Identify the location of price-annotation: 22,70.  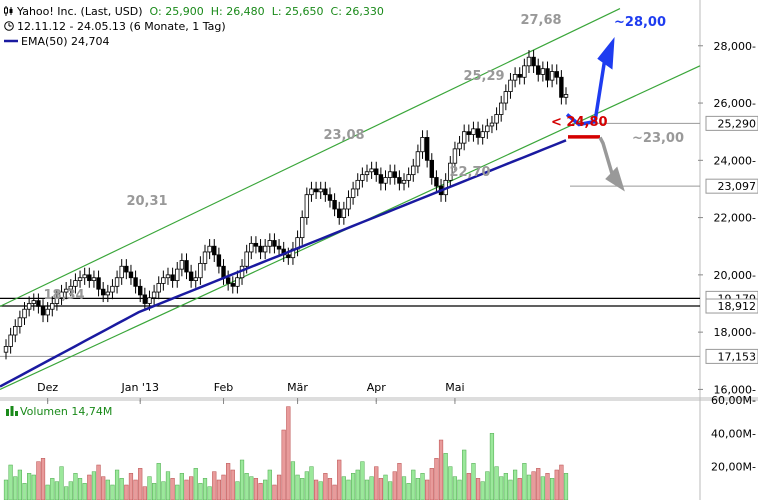
(469, 172).